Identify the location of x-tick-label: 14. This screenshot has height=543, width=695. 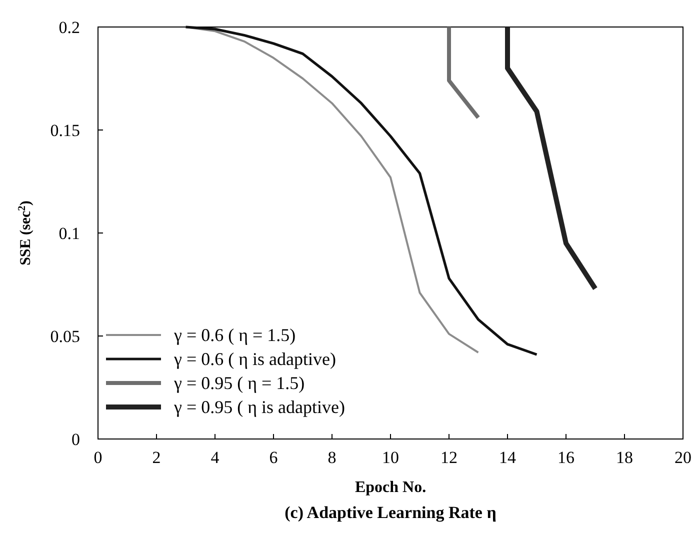
(507, 457).